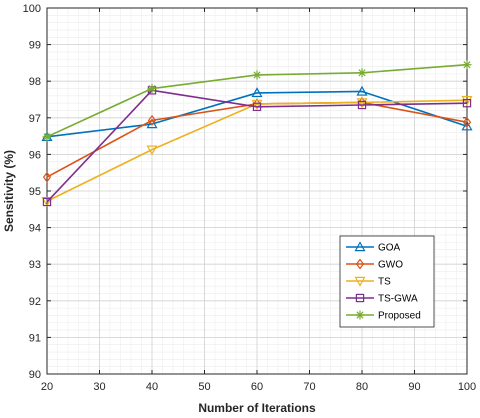 This screenshot has height=418, width=480. I want to click on x-tick-label: 30, so click(99, 387).